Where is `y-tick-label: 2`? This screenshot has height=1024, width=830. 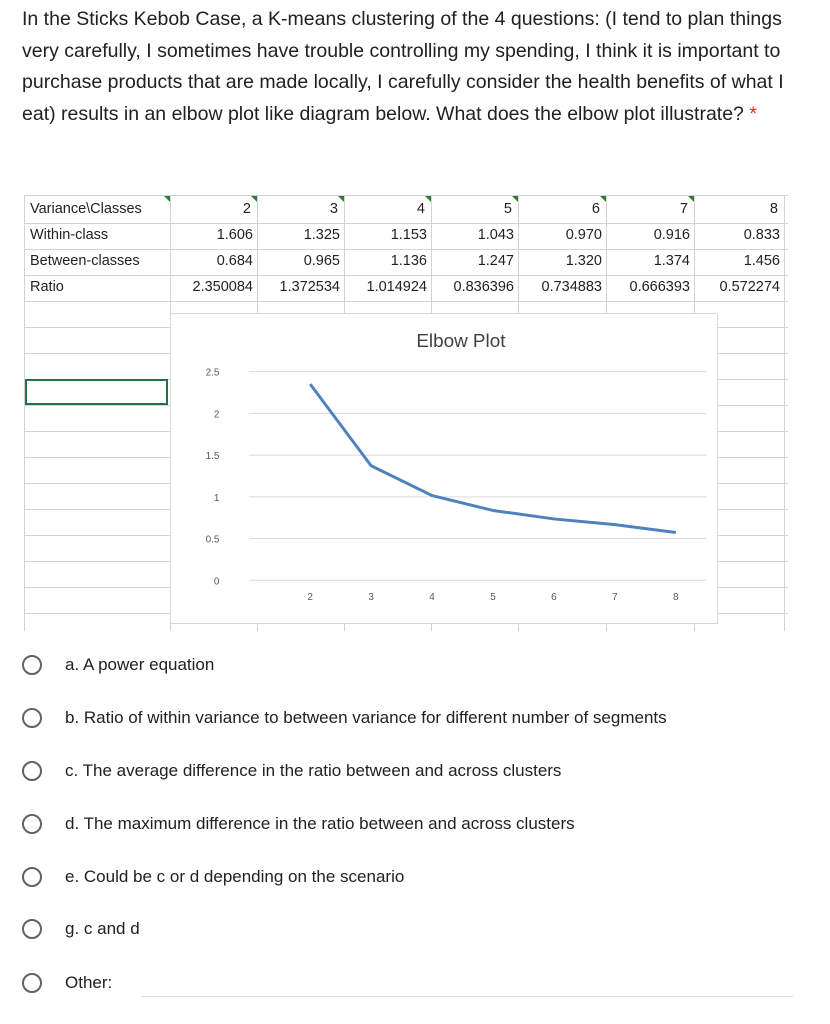 y-tick-label: 2 is located at coordinates (217, 414).